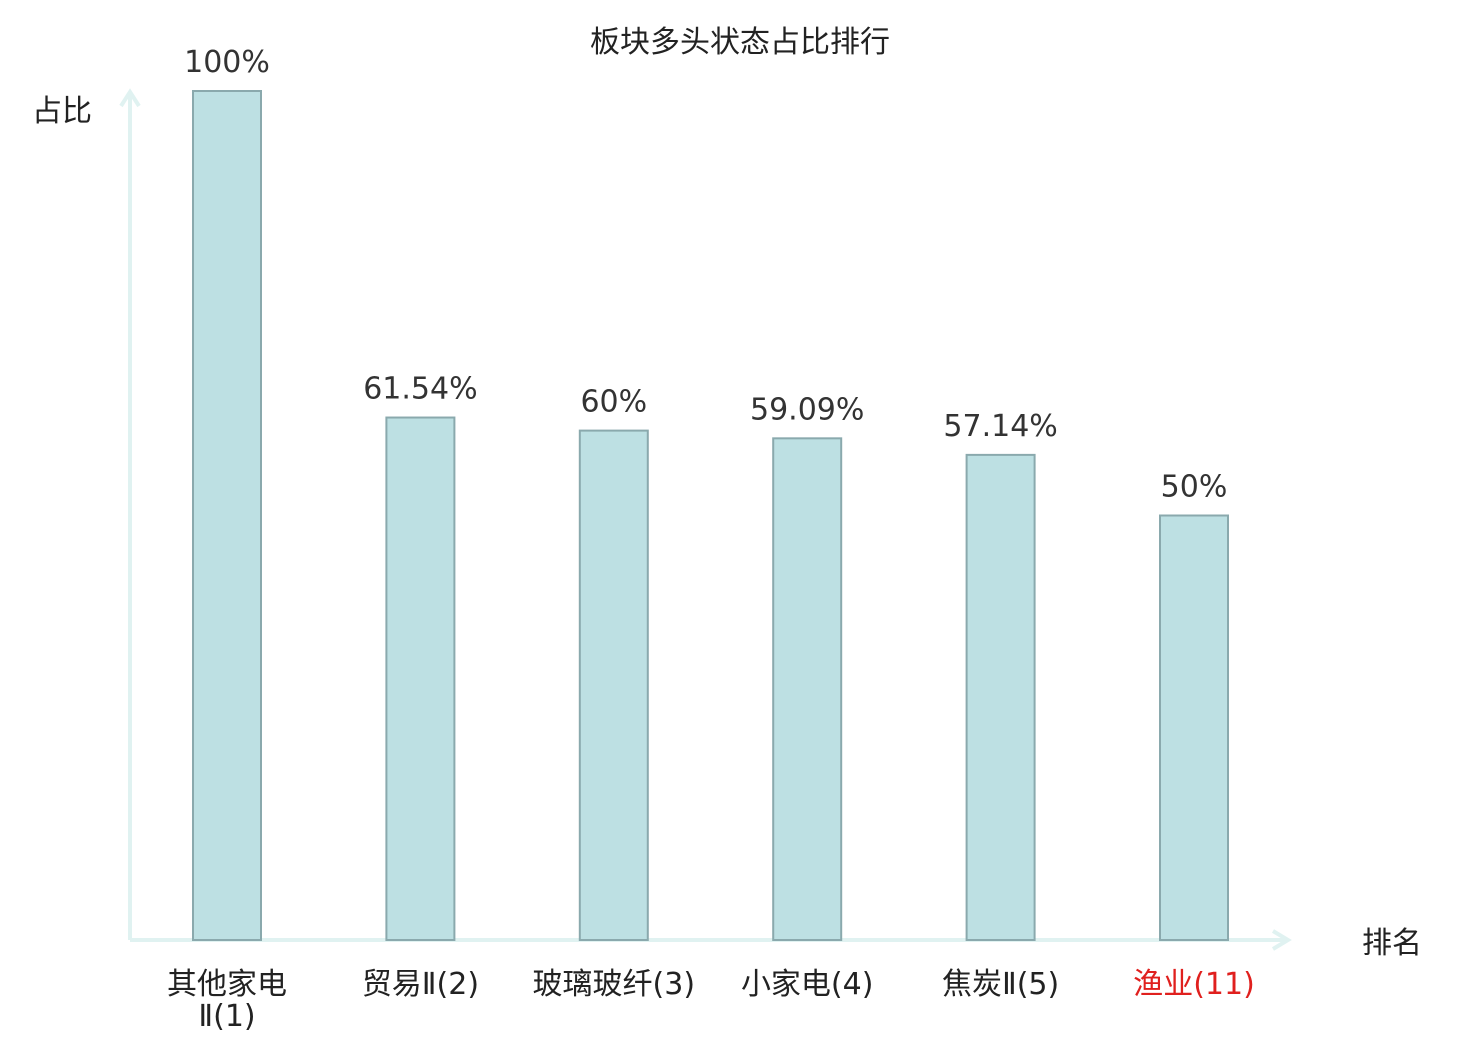 Image resolution: width=1480 pixels, height=1044 pixels. What do you see at coordinates (420, 984) in the screenshot?
I see `category-label-2: 贸易Ⅱ(2)` at bounding box center [420, 984].